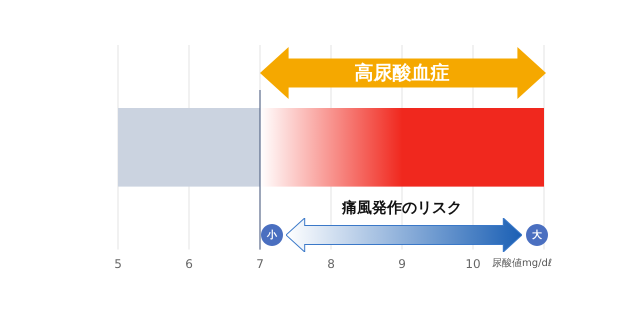 The image size is (640, 320). What do you see at coordinates (118, 263) in the screenshot?
I see `x-tick-label: 5` at bounding box center [118, 263].